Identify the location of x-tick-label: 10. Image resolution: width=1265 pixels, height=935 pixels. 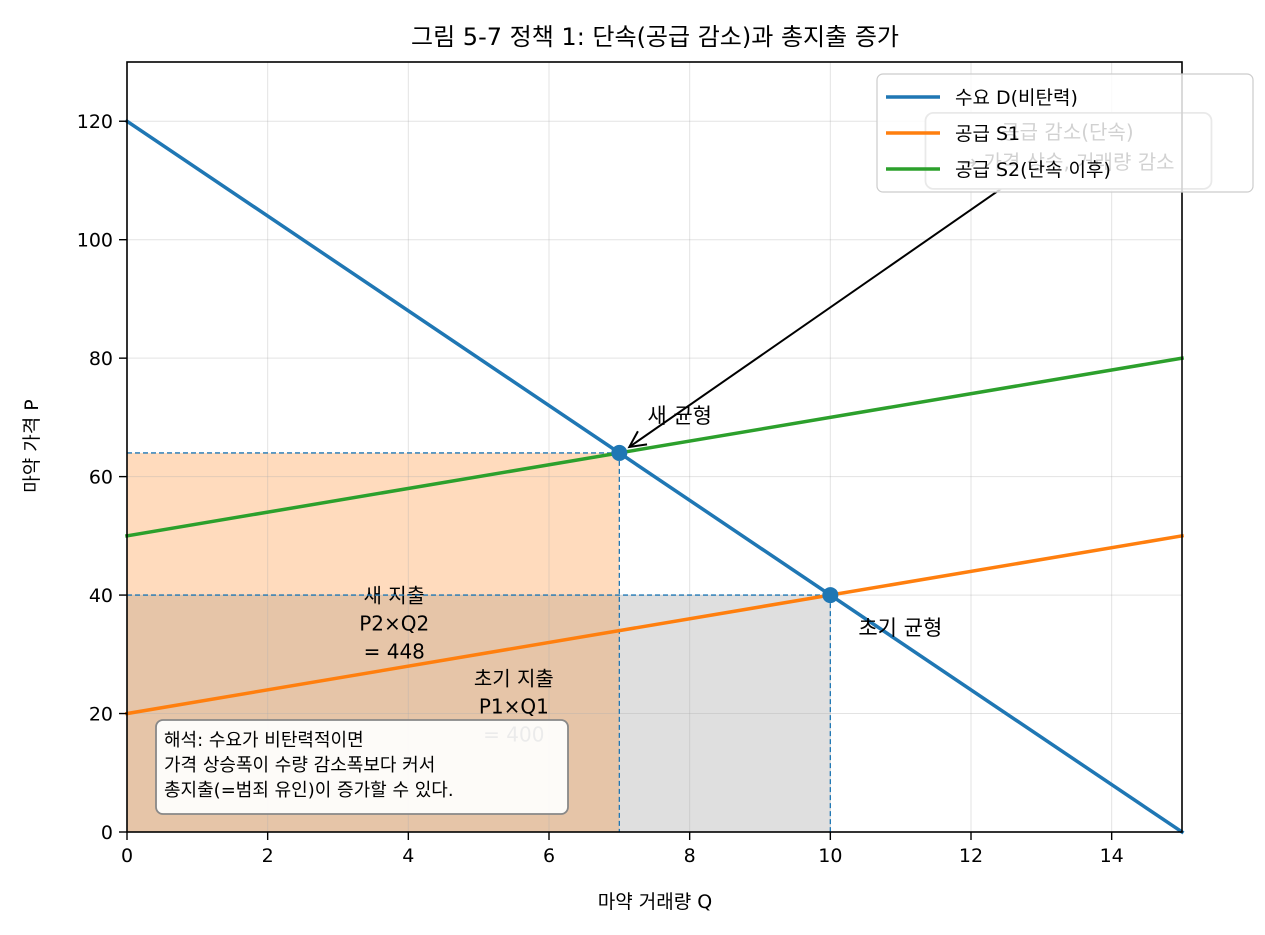
(830, 856).